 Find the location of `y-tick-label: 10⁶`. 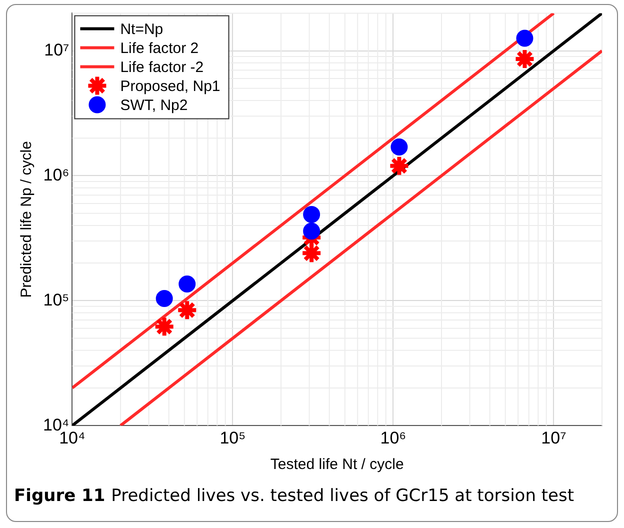

y-tick-label: 10⁶ is located at coordinates (56, 174).